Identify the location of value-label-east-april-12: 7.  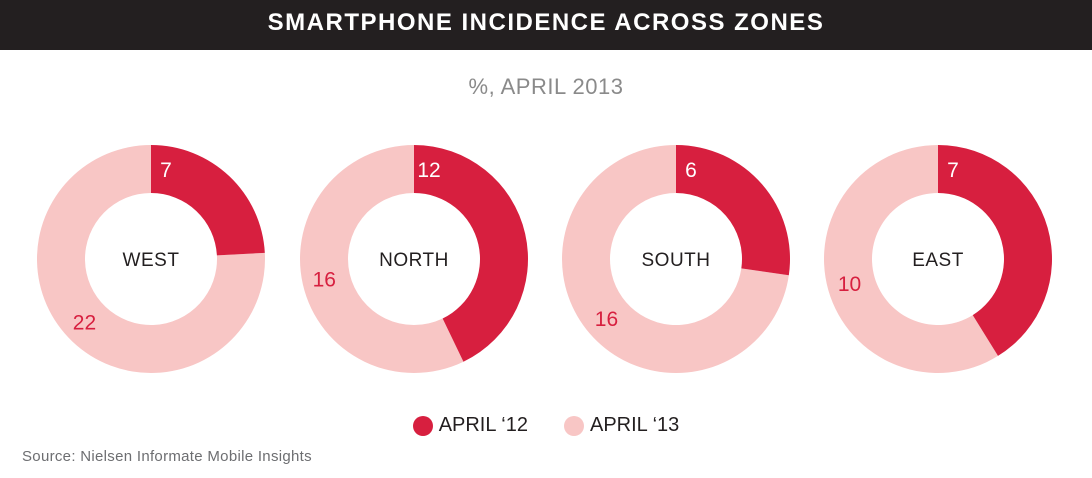
(953, 170).